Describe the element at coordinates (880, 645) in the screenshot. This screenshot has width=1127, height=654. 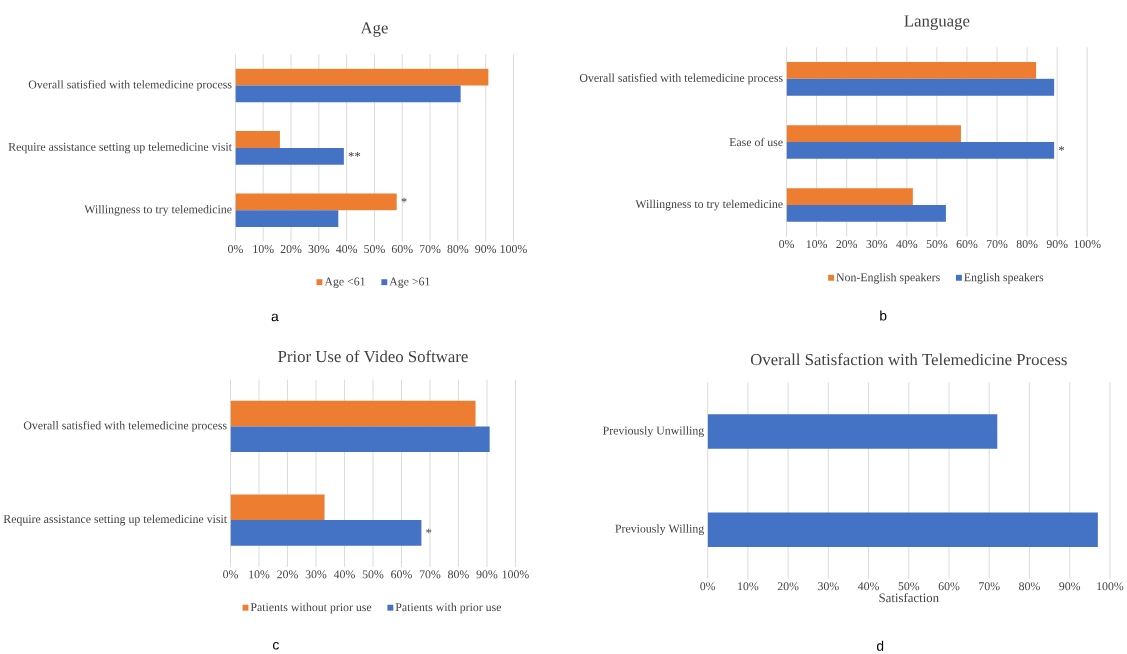
I see `text: d` at that location.